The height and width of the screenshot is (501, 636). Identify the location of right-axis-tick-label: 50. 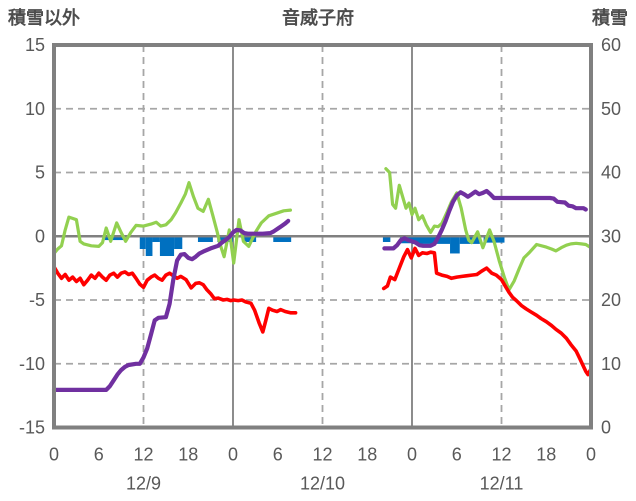
(611, 109).